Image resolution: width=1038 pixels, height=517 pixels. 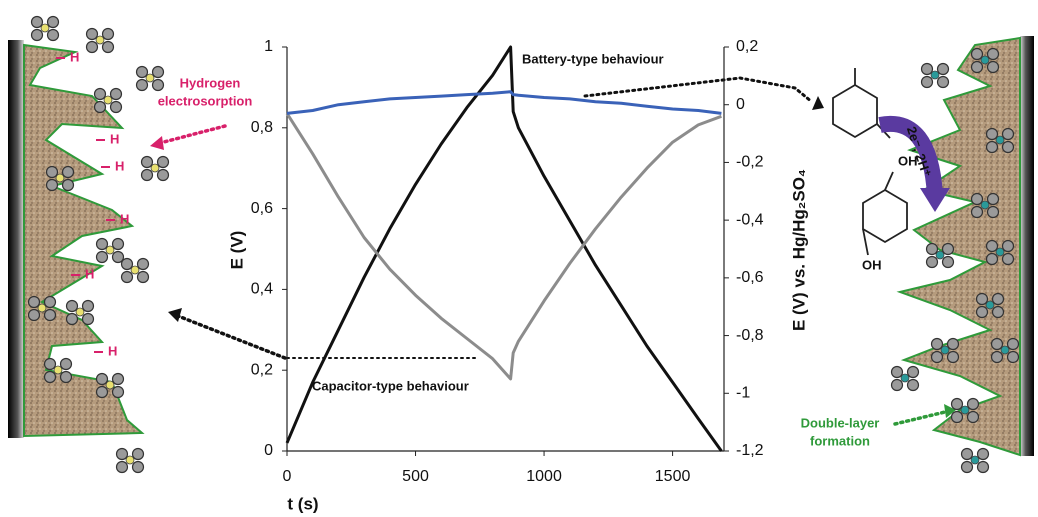 I want to click on reaction-arrow, so click(x=910, y=155).